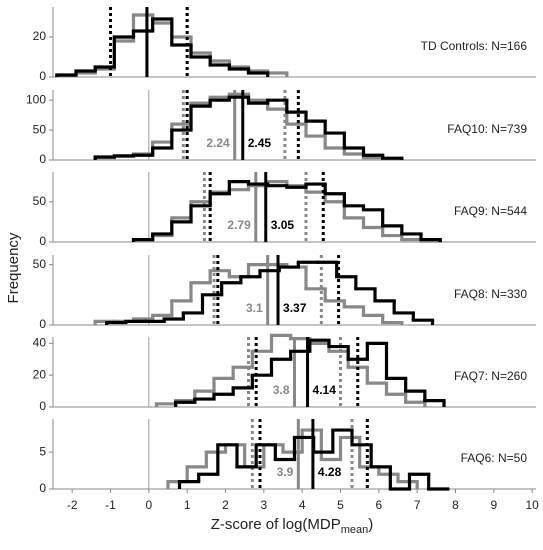 Image resolution: width=543 pixels, height=550 pixels. I want to click on x-tick-label: 5, so click(340, 505).